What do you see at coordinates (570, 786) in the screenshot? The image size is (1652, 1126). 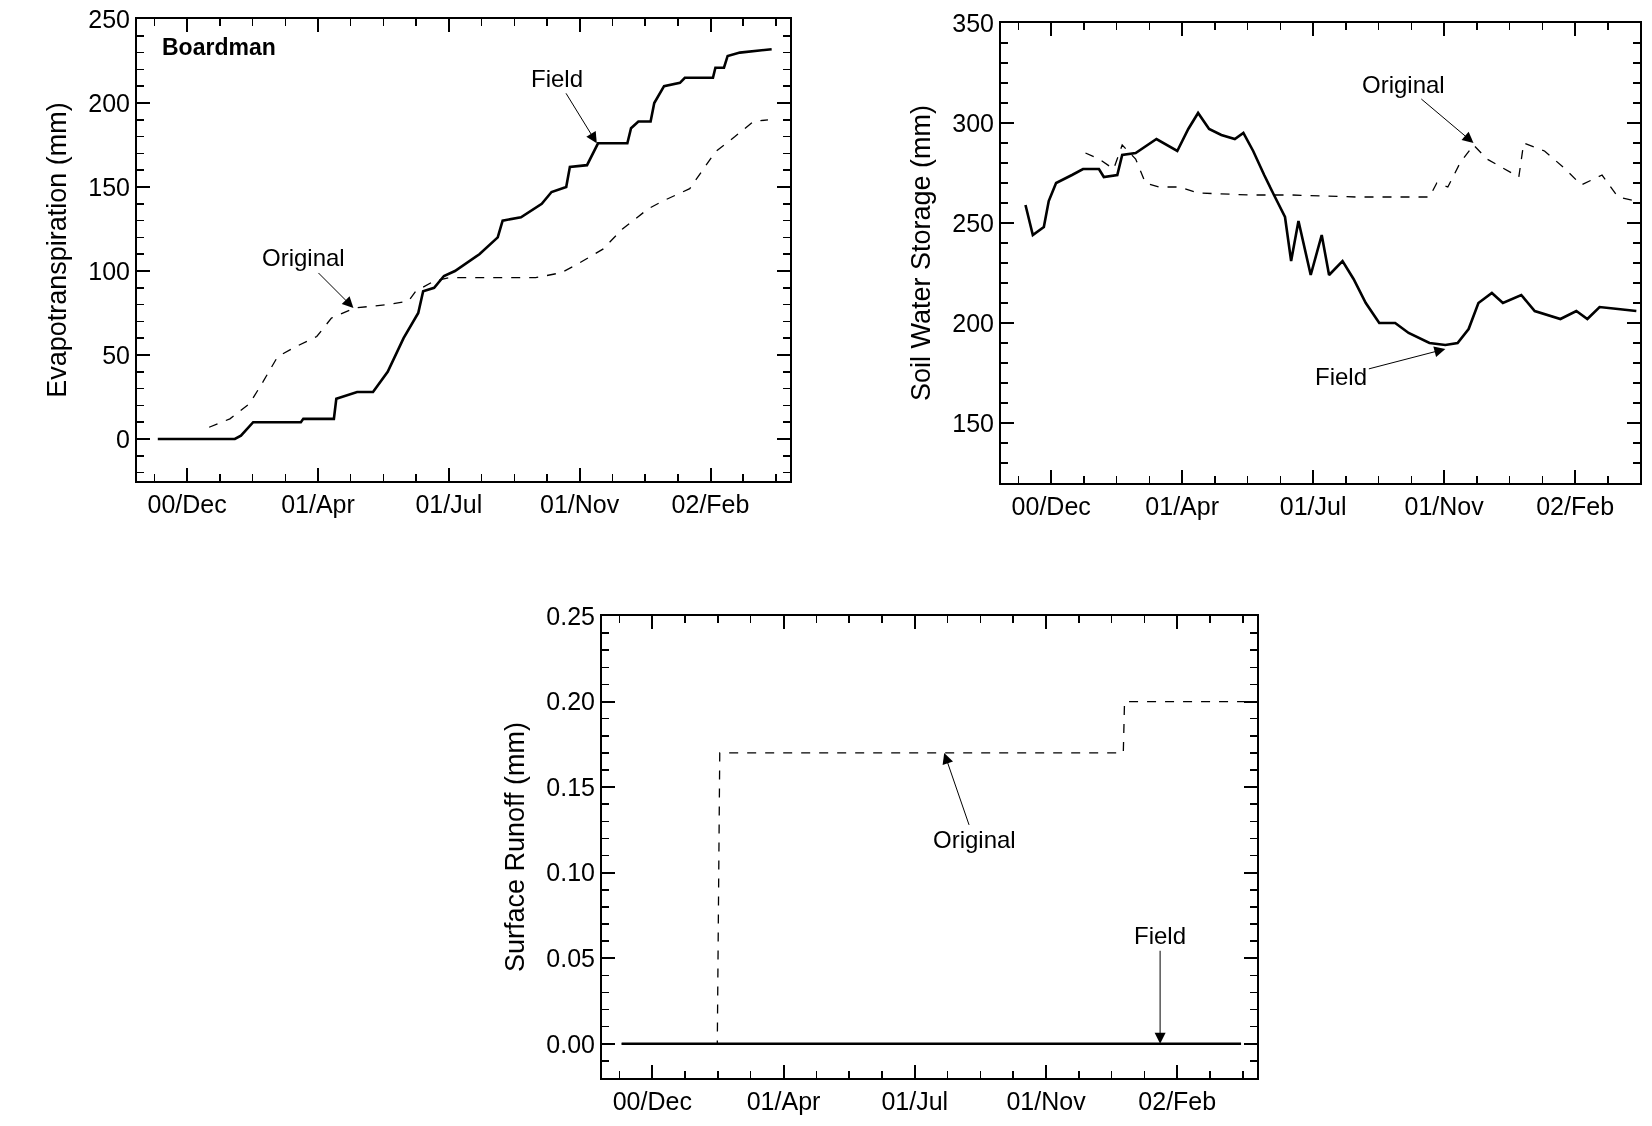 I see `y-tick-label: 0.15` at bounding box center [570, 786].